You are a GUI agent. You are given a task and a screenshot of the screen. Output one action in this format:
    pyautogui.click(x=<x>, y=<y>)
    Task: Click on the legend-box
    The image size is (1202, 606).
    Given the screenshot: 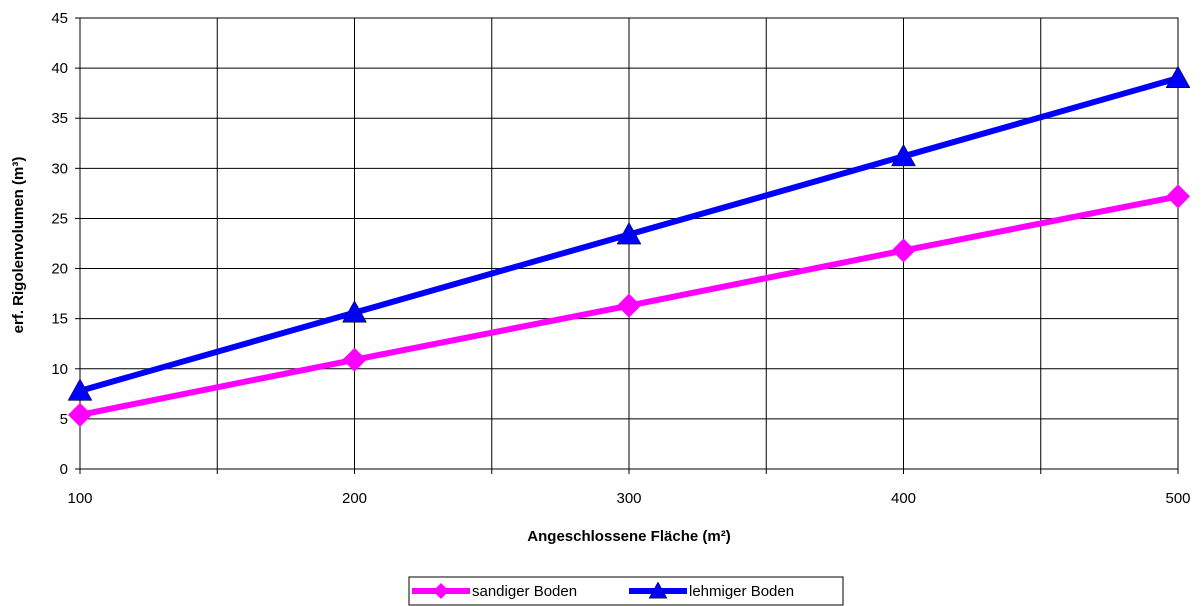 What is the action you would take?
    pyautogui.click(x=626, y=591)
    